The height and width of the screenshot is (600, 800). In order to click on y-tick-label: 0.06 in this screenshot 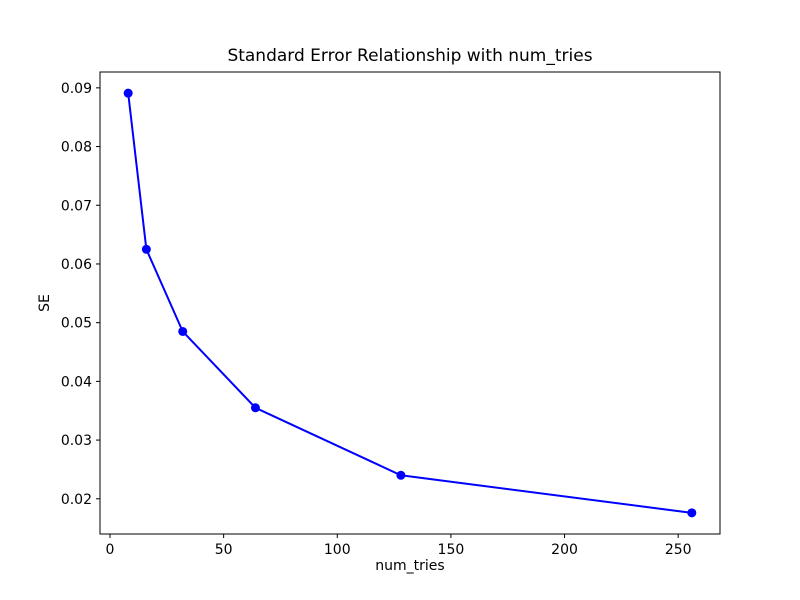, I will do `click(76, 265)`.